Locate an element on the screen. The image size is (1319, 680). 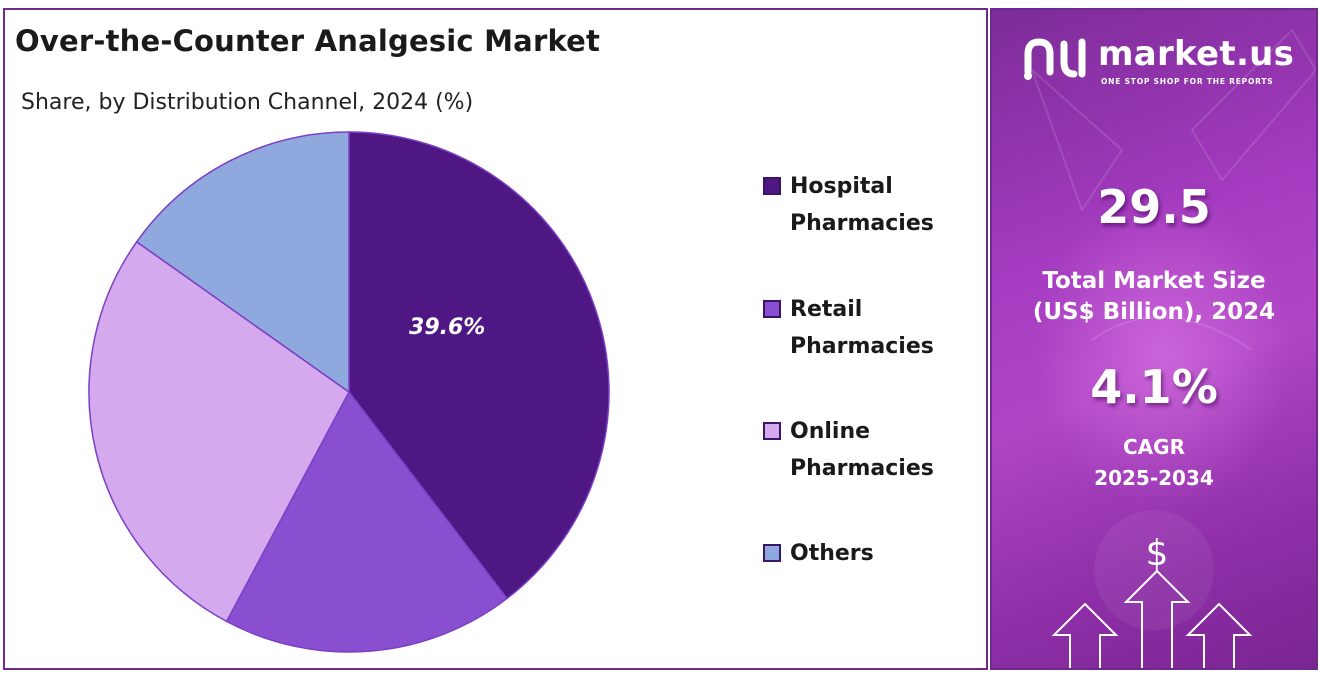
growth-graphic: $ is located at coordinates (1152, 600).